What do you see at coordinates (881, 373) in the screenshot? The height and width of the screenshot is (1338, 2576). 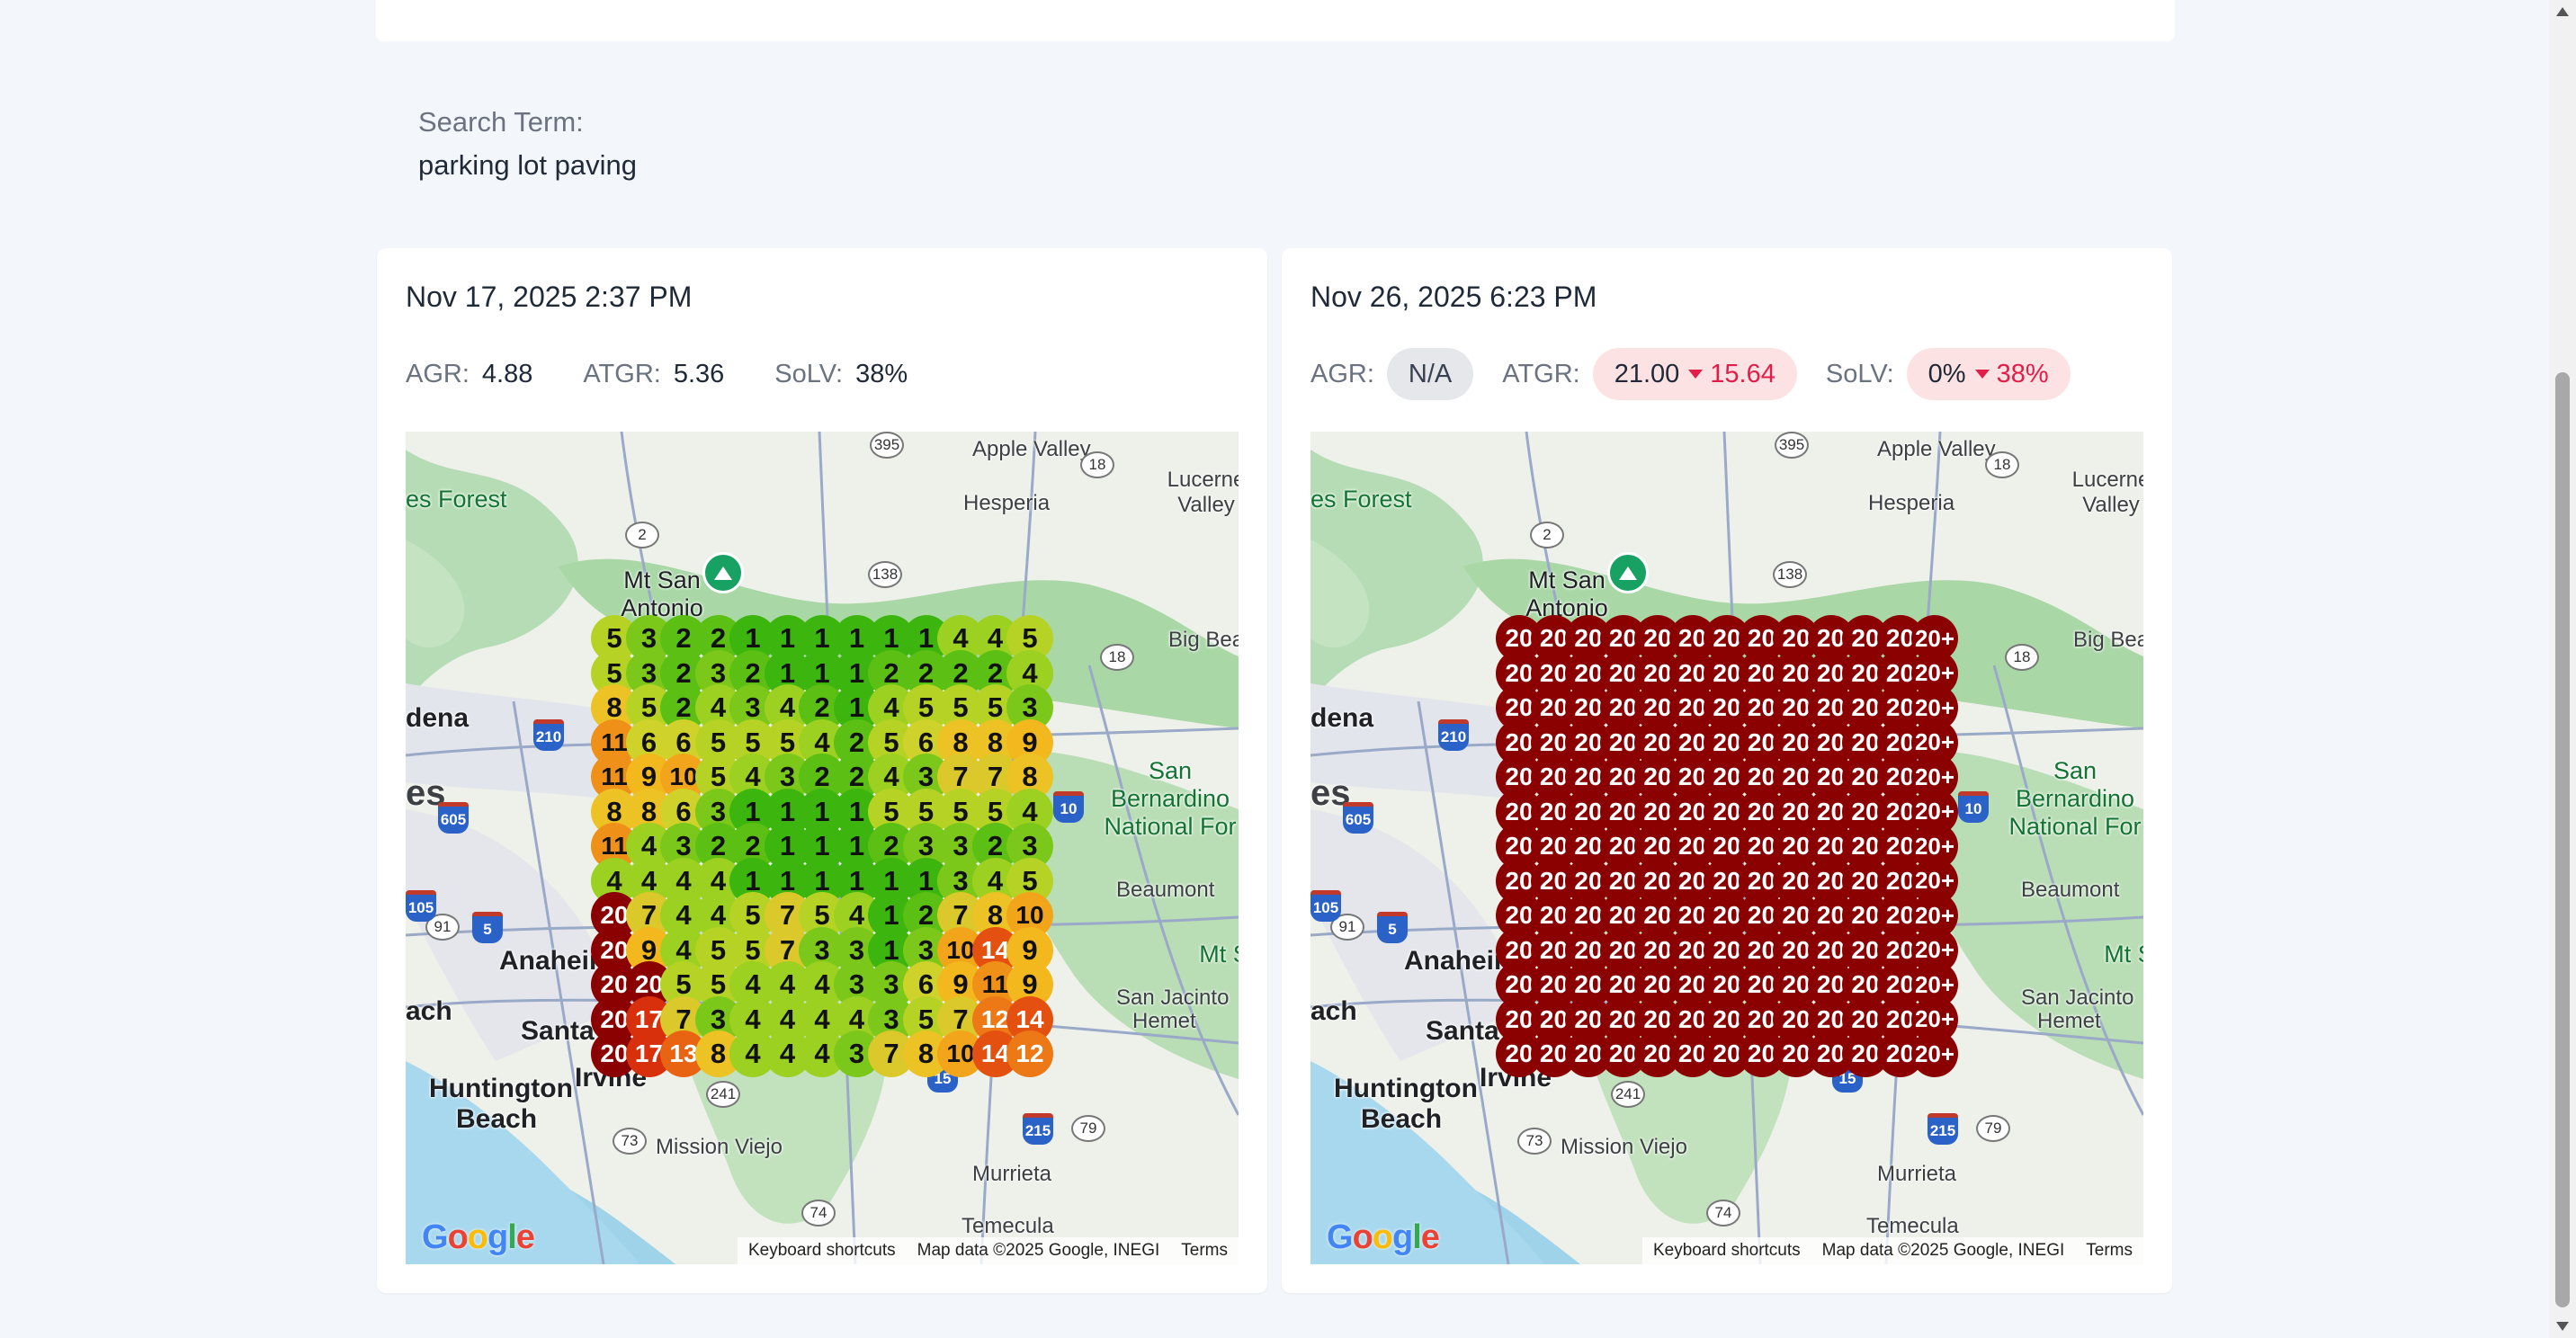 I see `solv-value: 38%` at bounding box center [881, 373].